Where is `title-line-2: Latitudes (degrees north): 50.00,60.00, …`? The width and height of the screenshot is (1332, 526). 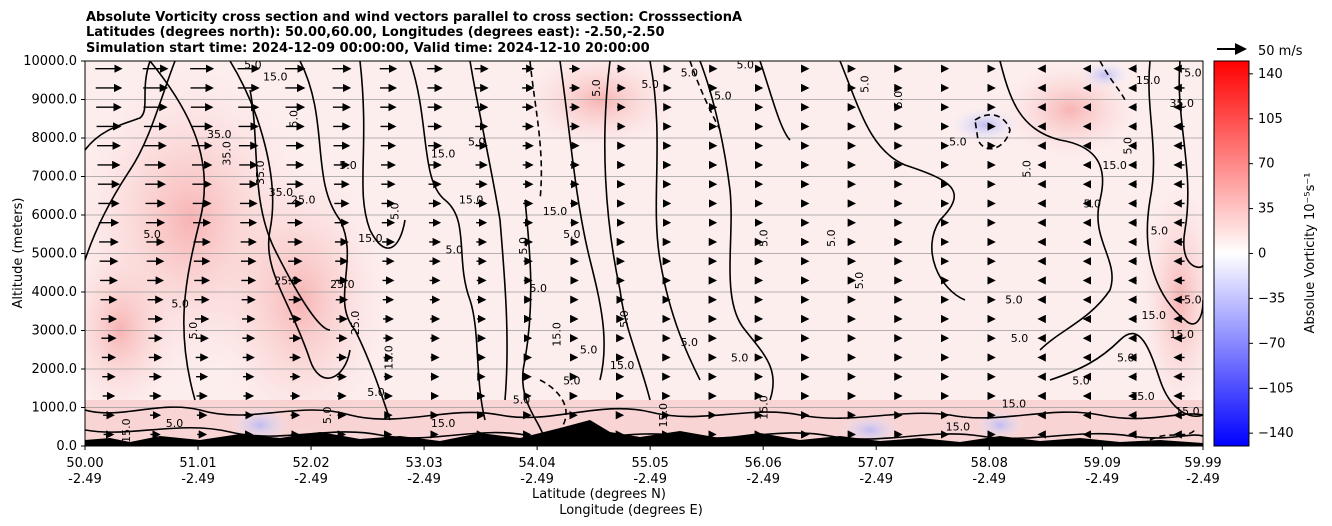 title-line-2: Latitudes (degrees north): 50.00,60.00, … is located at coordinates (375, 32).